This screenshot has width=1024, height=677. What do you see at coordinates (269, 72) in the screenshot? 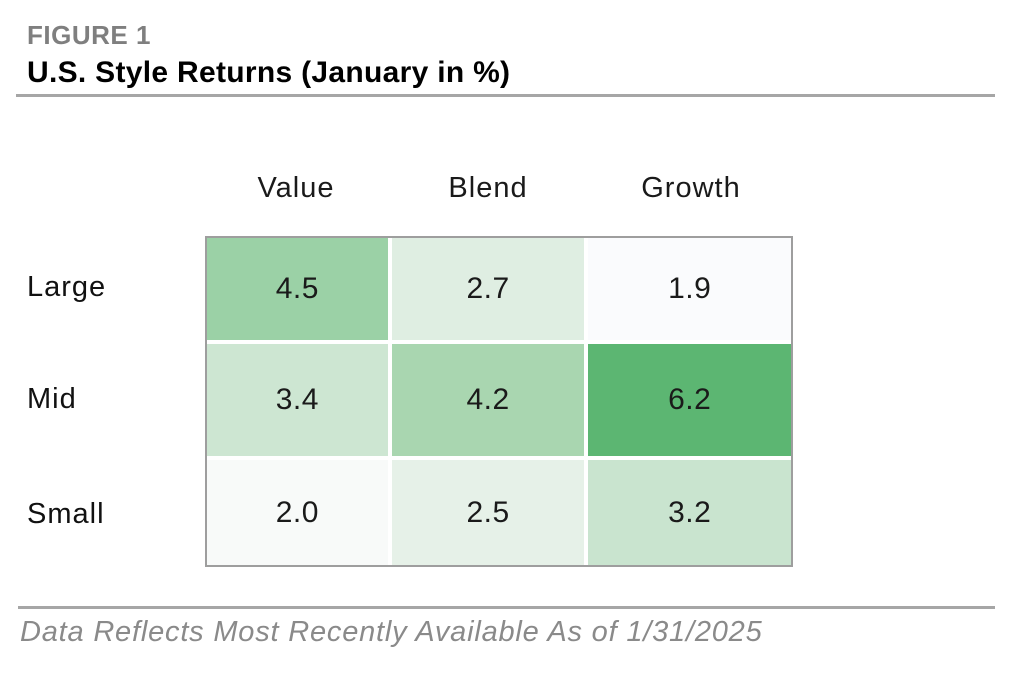
I see `figure-title: U.S. Style Returns (January in %)` at bounding box center [269, 72].